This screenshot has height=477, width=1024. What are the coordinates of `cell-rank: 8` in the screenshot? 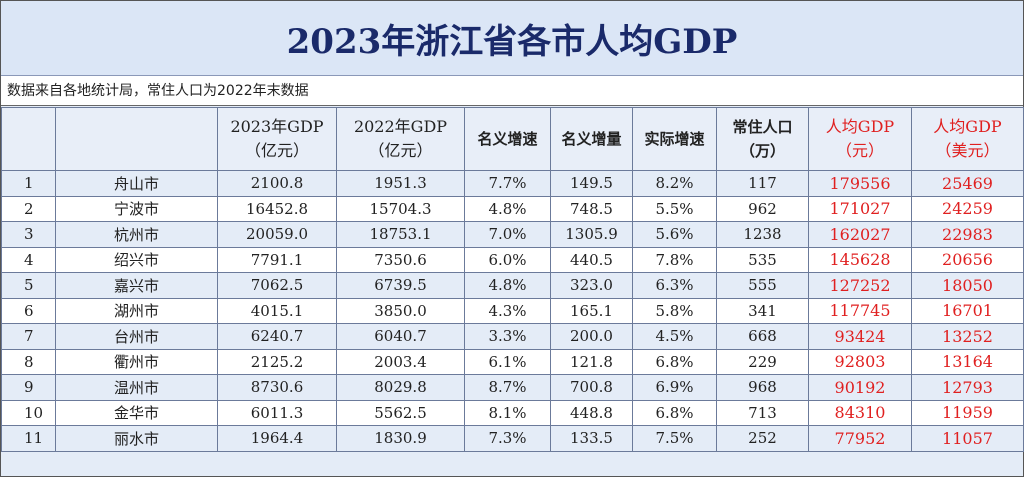 It's located at (28, 361).